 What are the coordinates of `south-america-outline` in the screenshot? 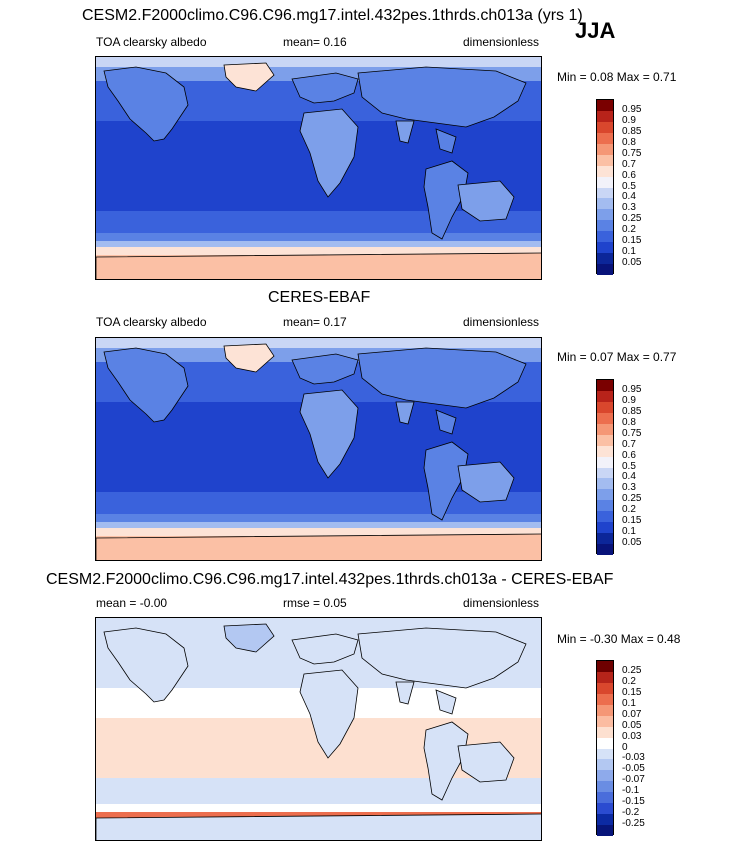 It's located at (446, 761).